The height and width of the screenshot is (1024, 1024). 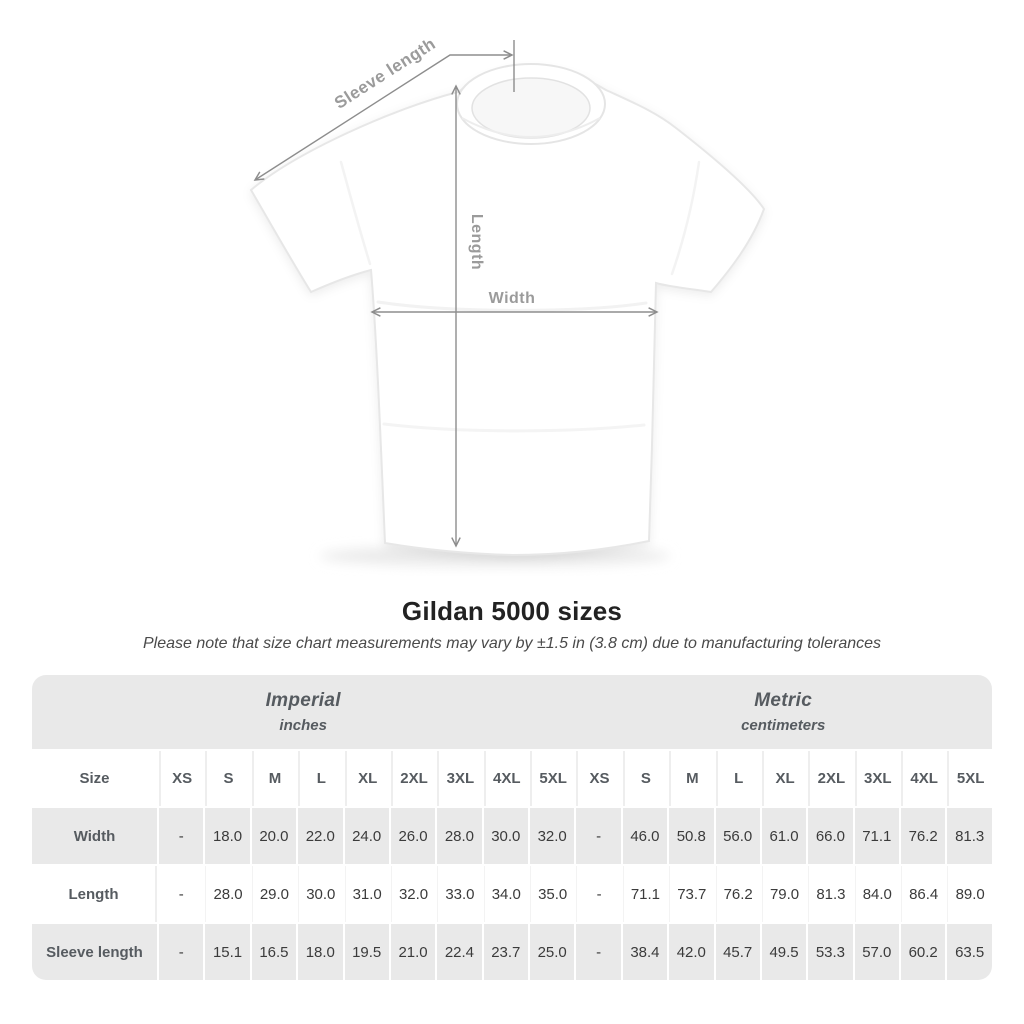 I want to click on length-label: Length, so click(x=476, y=242).